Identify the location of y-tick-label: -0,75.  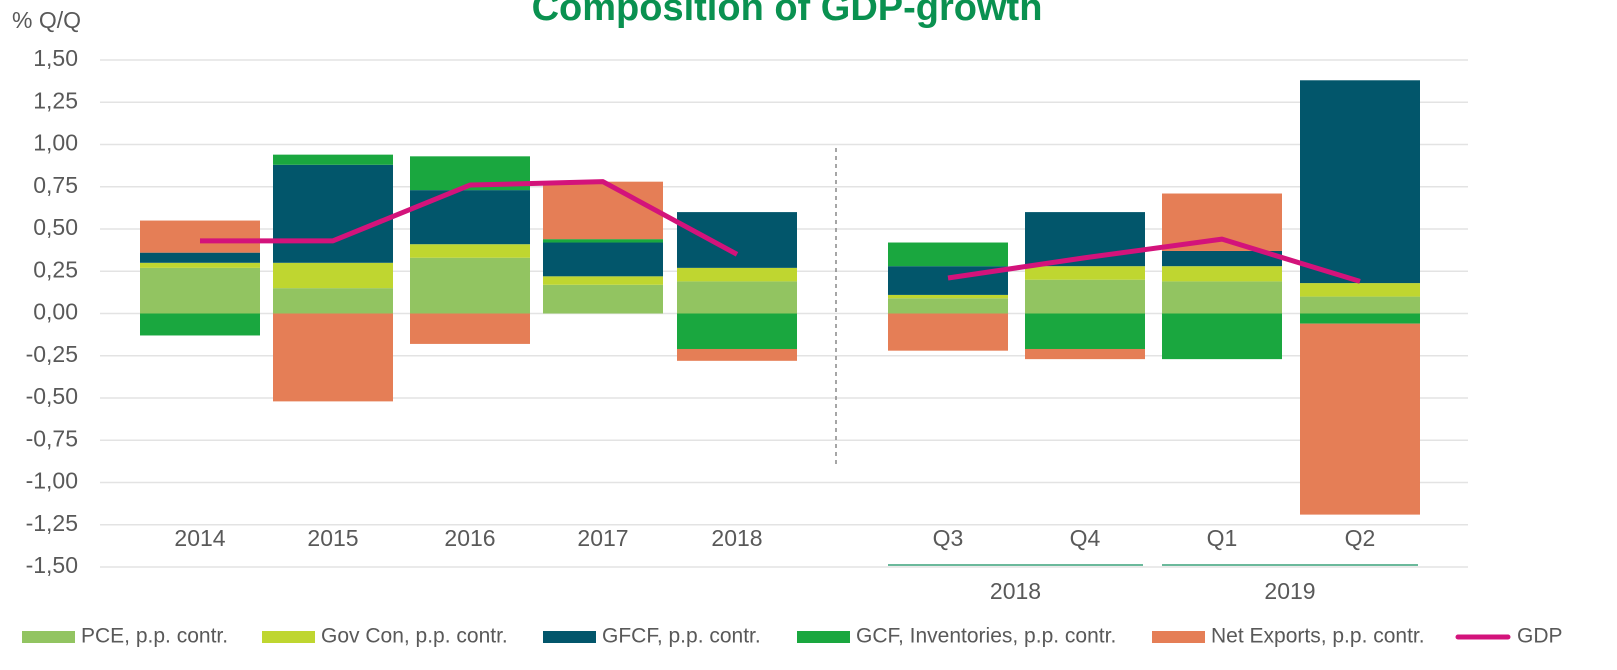
(52, 438).